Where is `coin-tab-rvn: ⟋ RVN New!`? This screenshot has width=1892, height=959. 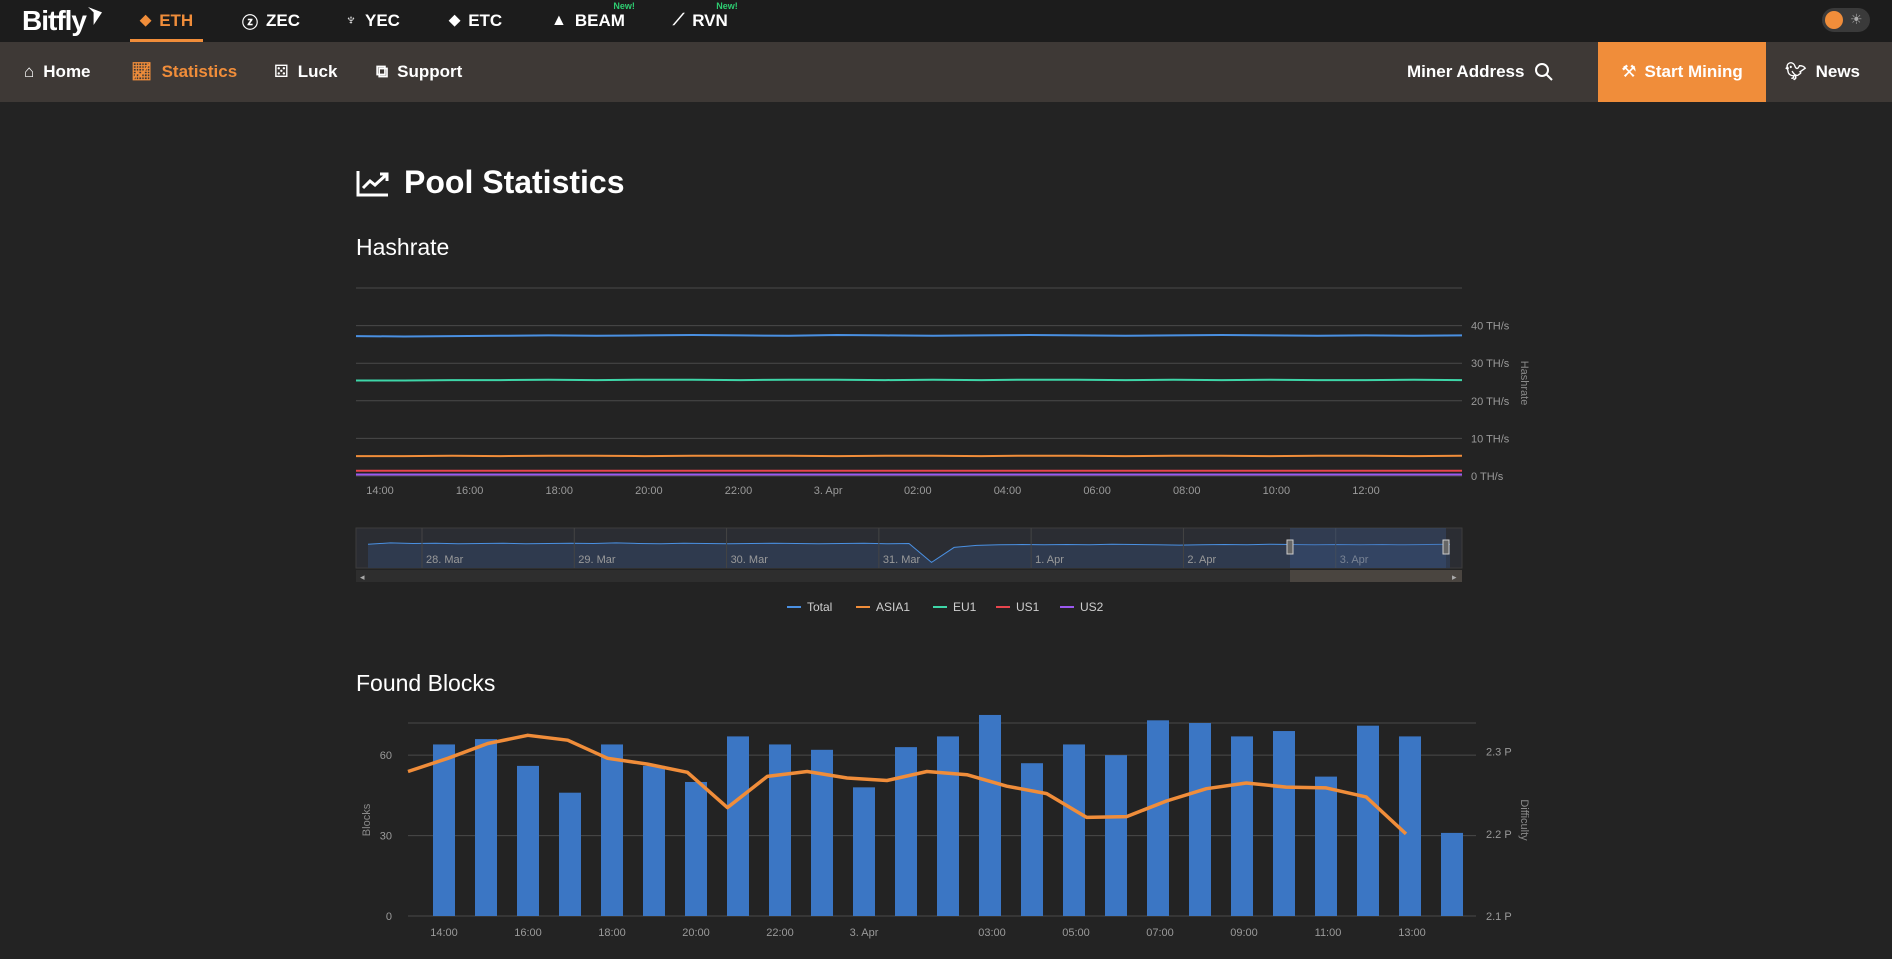
coin-tab-rvn: ⟋ RVN New! is located at coordinates (705, 21).